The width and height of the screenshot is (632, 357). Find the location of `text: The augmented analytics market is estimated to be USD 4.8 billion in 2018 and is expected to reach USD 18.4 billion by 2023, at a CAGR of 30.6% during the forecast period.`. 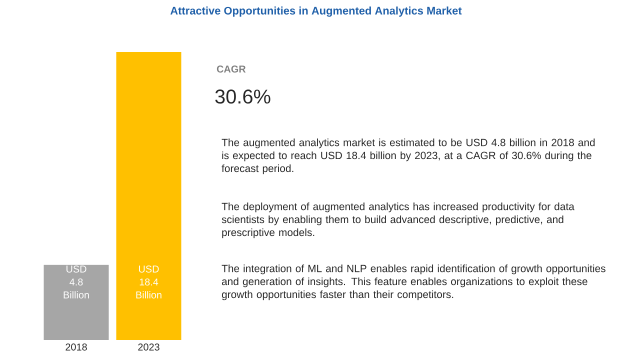

text: The augmented analytics market is estimated to be USD 4.8 billion in 2018 and is expected to reach USD 18.4 billion by 2023, at a CAGR of 30.6% during the forecast period. is located at coordinates (408, 156).